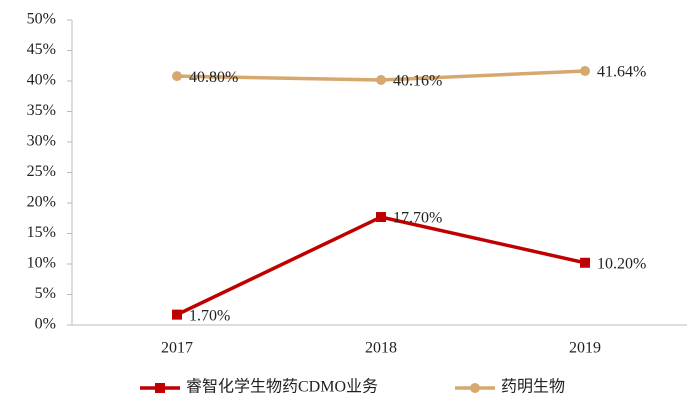  Describe the element at coordinates (45, 293) in the screenshot. I see `y-tick-label: 5%` at that location.